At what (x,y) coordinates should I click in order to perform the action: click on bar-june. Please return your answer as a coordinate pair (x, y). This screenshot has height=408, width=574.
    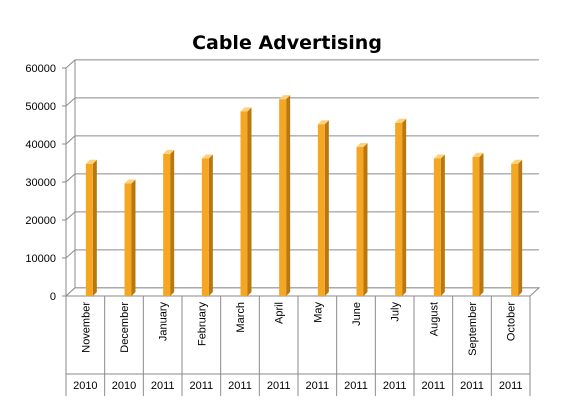
    Looking at the image, I should click on (362, 219).